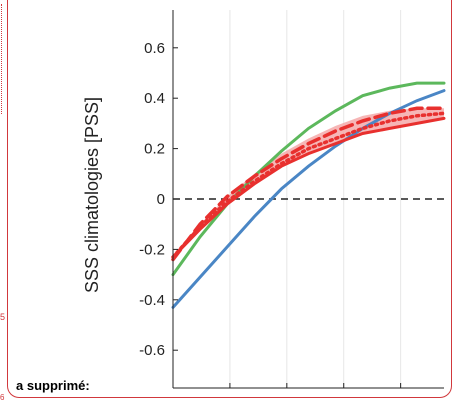  What do you see at coordinates (154, 149) in the screenshot?
I see `y-tick-label-4: 0.2` at bounding box center [154, 149].